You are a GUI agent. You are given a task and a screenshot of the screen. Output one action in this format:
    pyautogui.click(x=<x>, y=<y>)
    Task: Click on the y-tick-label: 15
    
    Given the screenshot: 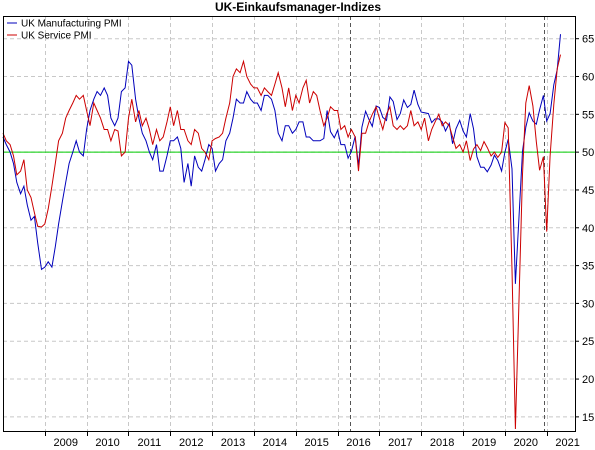 What is the action you would take?
    pyautogui.click(x=588, y=418)
    